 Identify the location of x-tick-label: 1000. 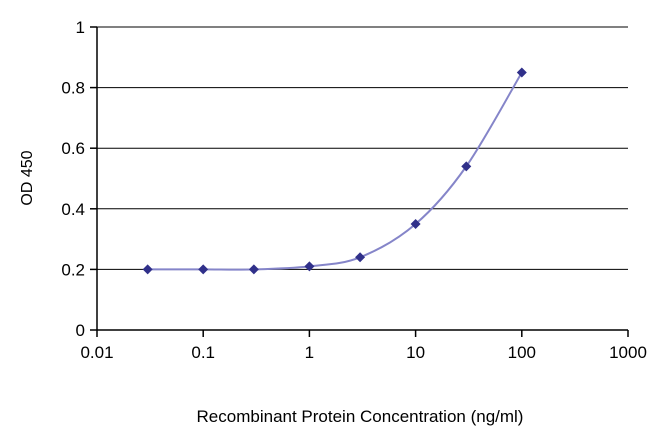
(628, 352).